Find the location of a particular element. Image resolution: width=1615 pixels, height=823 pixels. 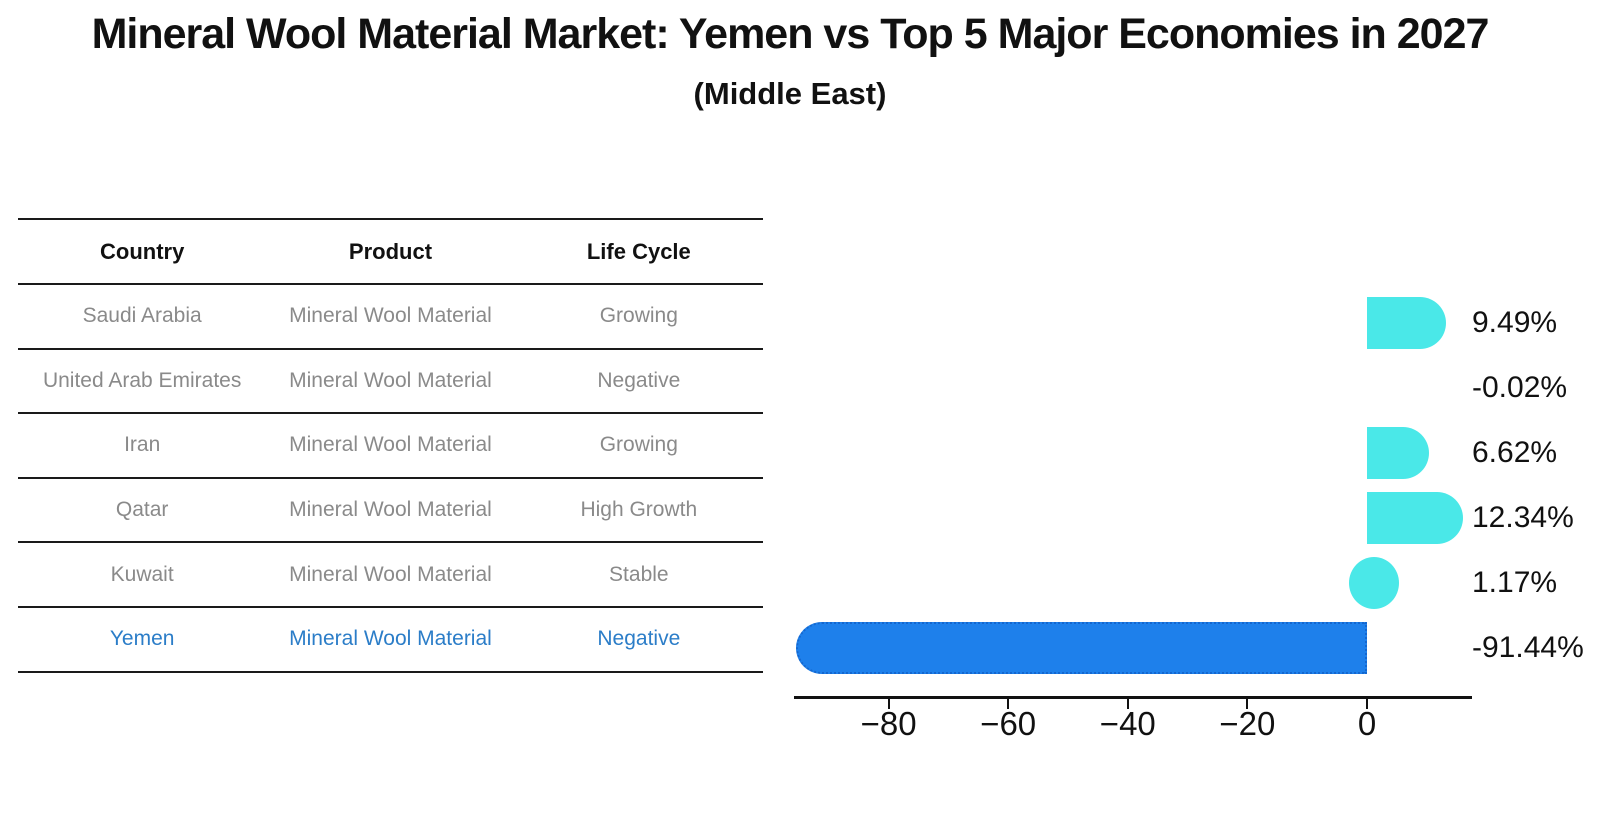

table-row: Saudi Arabia Mineral Wool Material Growing is located at coordinates (390, 317).